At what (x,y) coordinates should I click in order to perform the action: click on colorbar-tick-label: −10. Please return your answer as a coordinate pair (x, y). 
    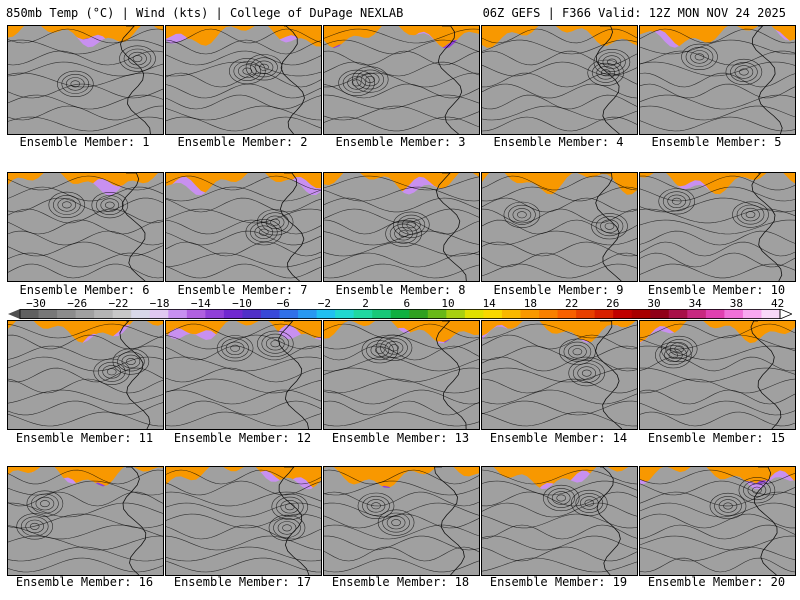
    Looking at the image, I should click on (242, 303).